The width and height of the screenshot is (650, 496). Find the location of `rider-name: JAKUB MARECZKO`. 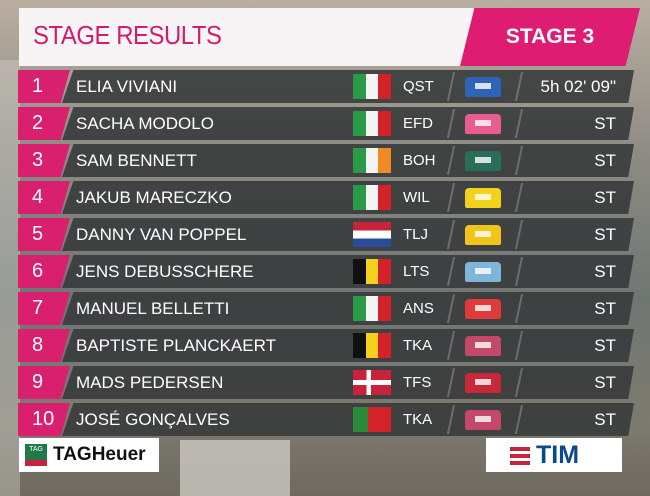

rider-name: JAKUB MARECZKO is located at coordinates (154, 197).